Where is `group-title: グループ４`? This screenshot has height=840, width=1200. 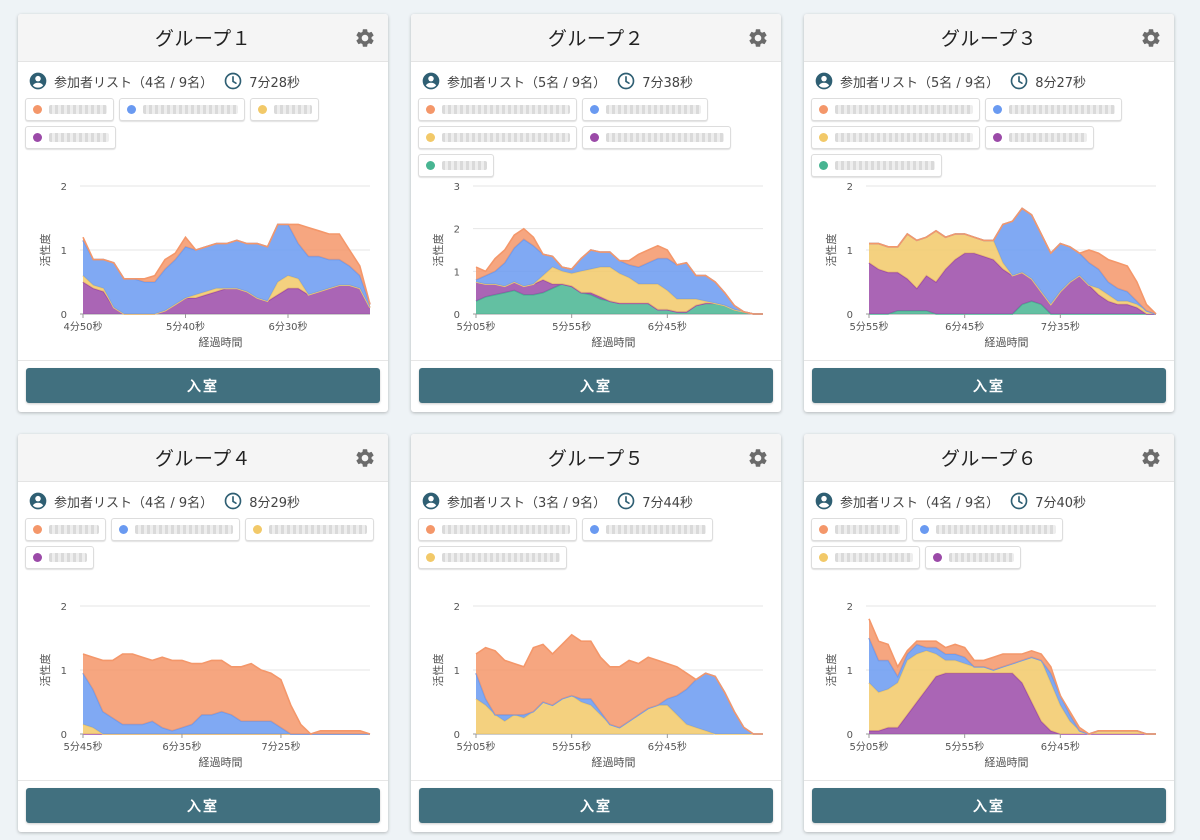
group-title: グループ４ is located at coordinates (203, 459).